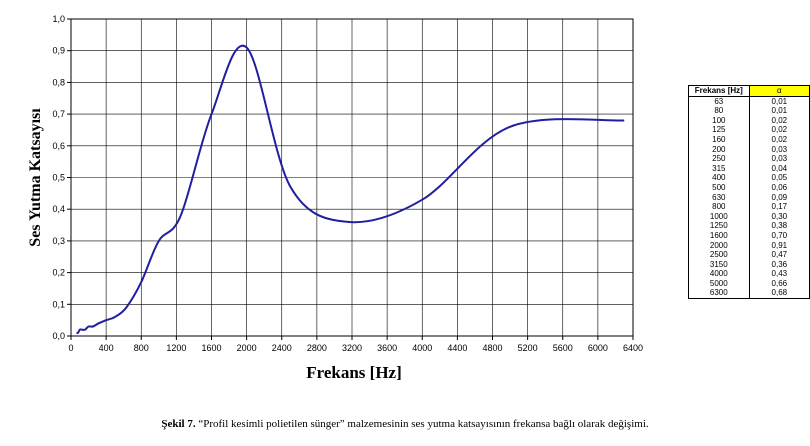 This screenshot has width=810, height=446. I want to click on table-row: 4000 0,43, so click(749, 274).